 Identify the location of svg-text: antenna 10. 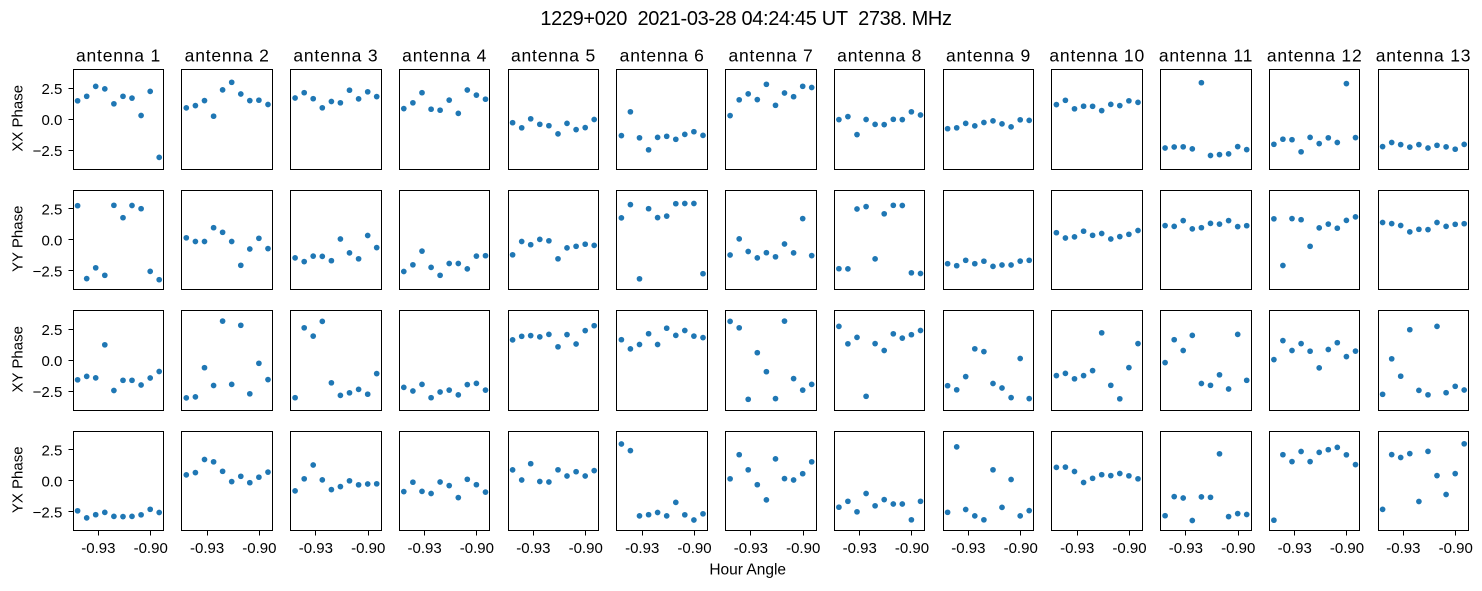
(1097, 56).